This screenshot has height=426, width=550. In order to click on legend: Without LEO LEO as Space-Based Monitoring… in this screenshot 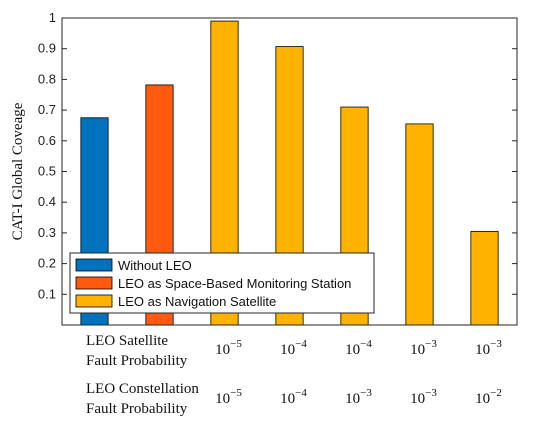, I will do `click(222, 283)`.